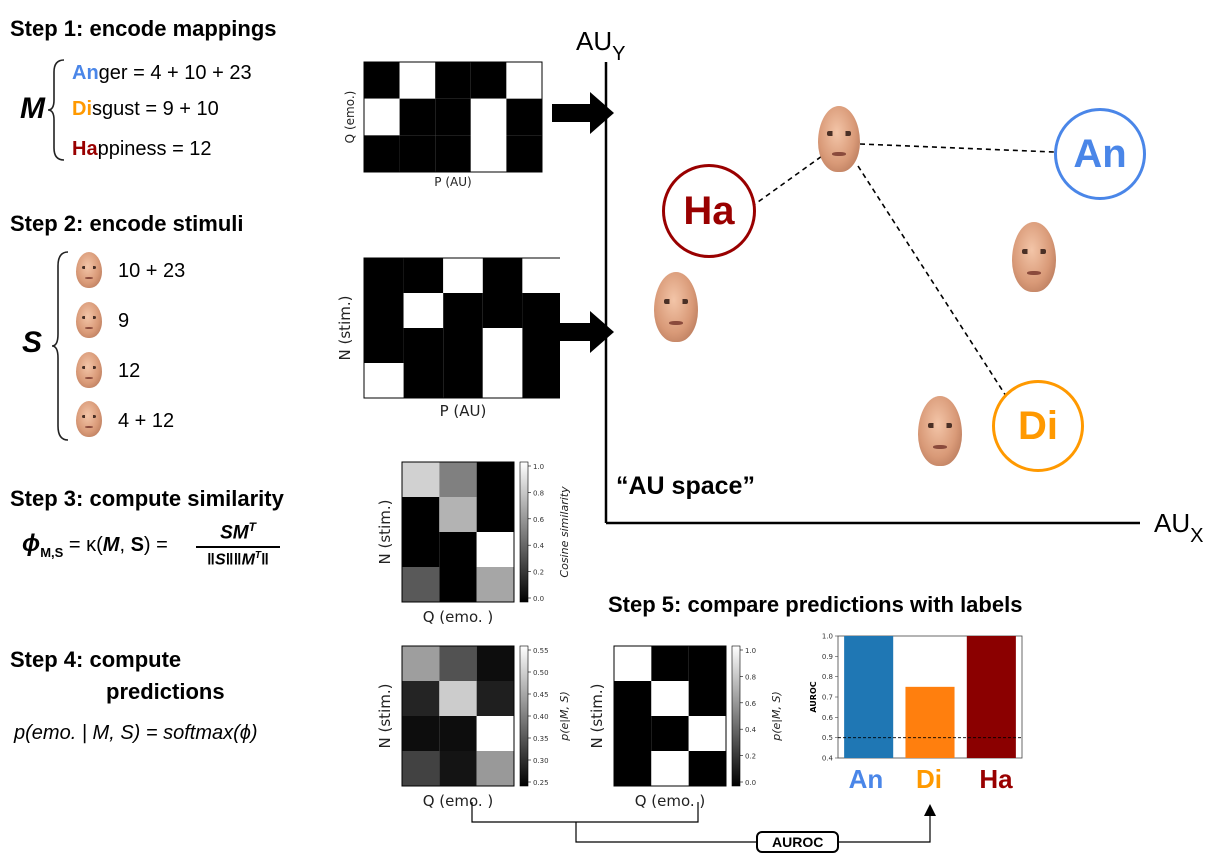 Image resolution: width=1225 pixels, height=860 pixels. What do you see at coordinates (82, 109) in the screenshot?
I see `disgust-abbr: Di` at bounding box center [82, 109].